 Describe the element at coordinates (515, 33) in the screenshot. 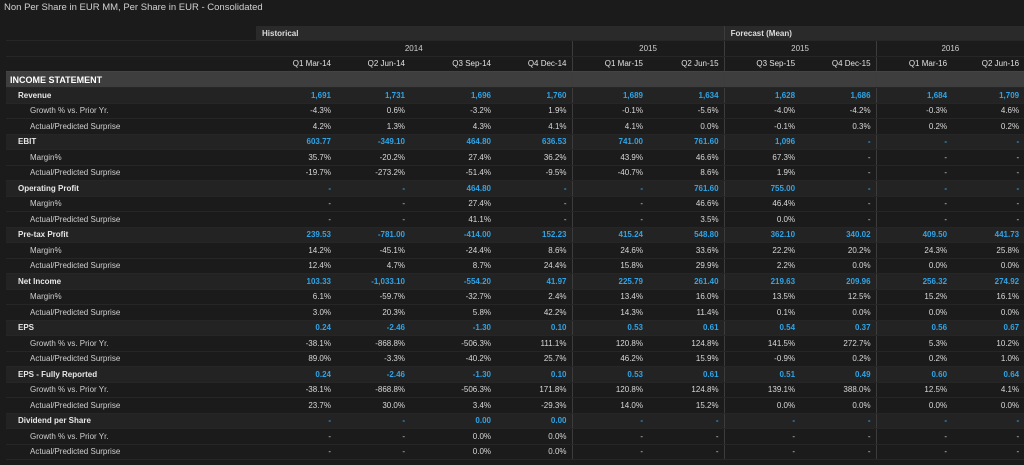

I see `group-header-row: Historical Forecast (Mean)` at that location.